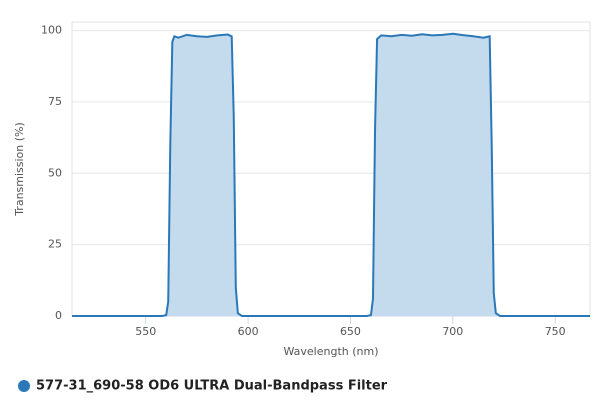 Image resolution: width=600 pixels, height=418 pixels. What do you see at coordinates (55, 172) in the screenshot?
I see `y-tick-label: 50` at bounding box center [55, 172].